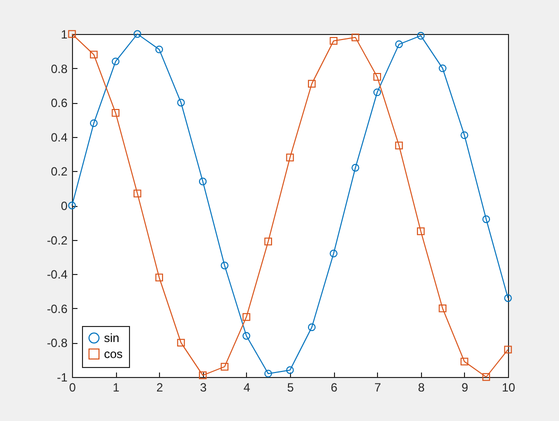  I want to click on x-tick-label: 9, so click(465, 387).